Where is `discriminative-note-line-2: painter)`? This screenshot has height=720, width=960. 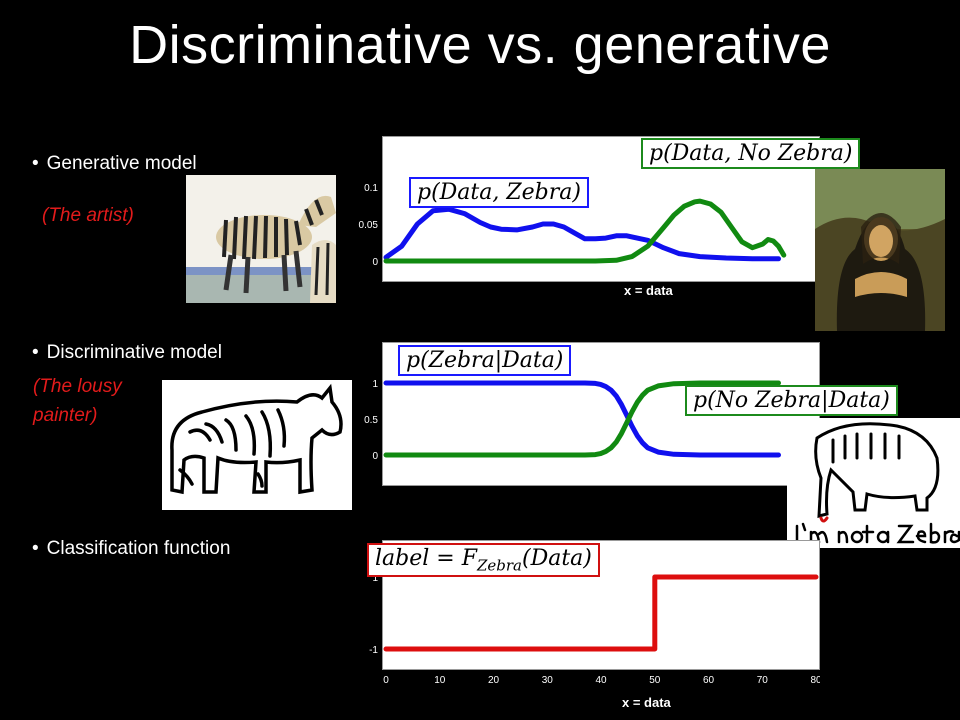
discriminative-note-line-2: painter) is located at coordinates (65, 415).